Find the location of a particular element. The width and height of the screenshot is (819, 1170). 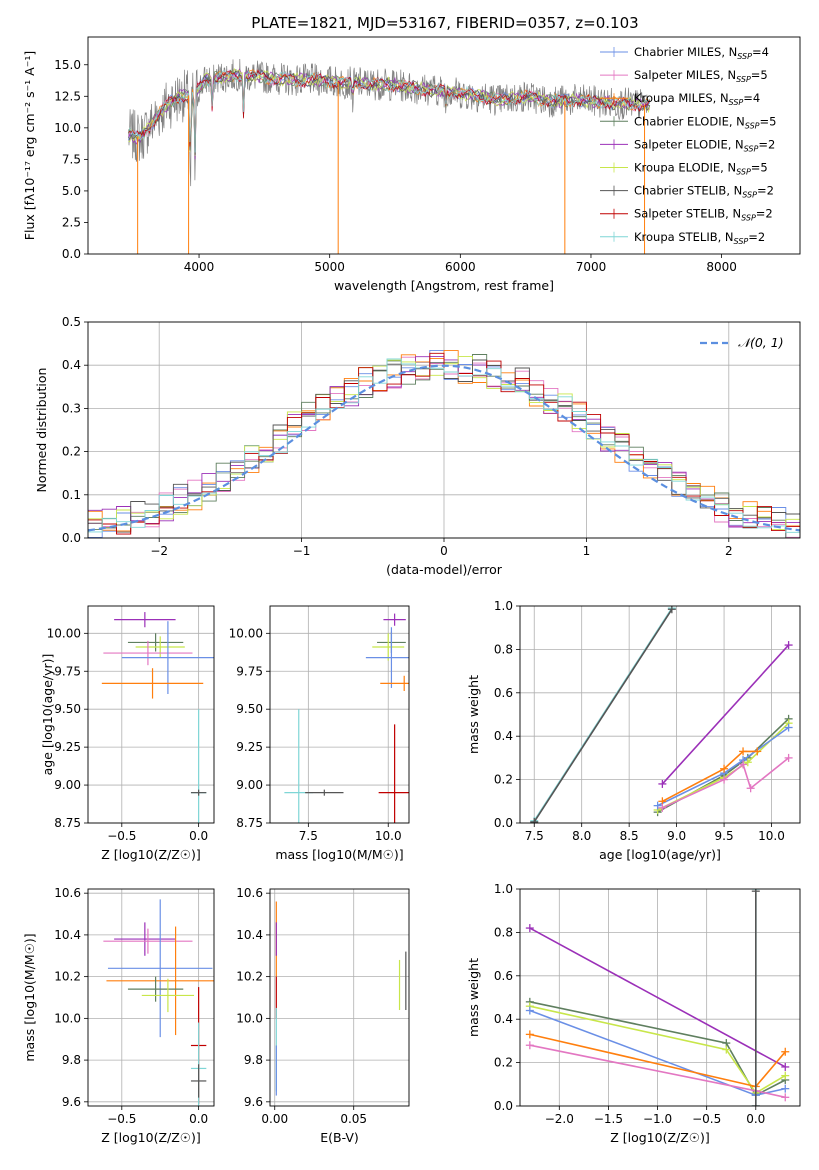

errorbars-age_vs_Z is located at coordinates (157, 717).